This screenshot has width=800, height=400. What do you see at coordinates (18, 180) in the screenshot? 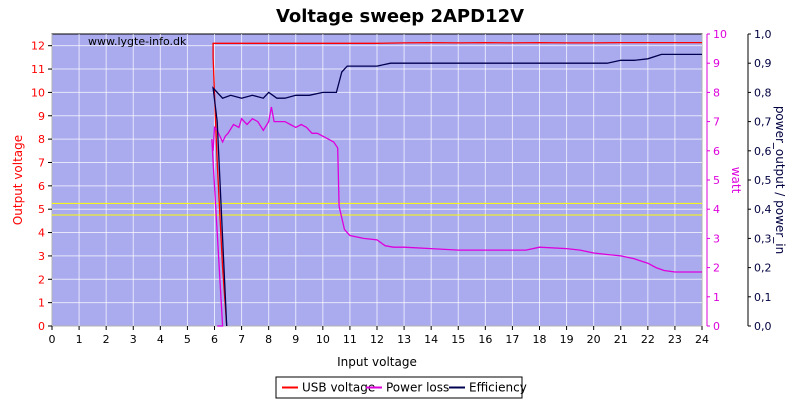
I see `y-axis-left-label: Output voltage` at bounding box center [18, 180].